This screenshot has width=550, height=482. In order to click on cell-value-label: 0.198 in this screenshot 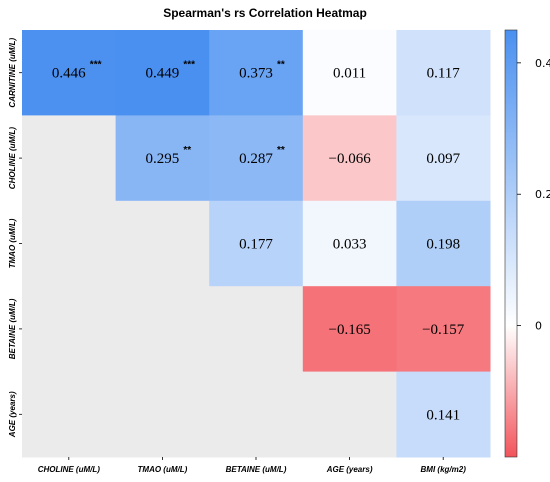, I will do `click(443, 245)`.